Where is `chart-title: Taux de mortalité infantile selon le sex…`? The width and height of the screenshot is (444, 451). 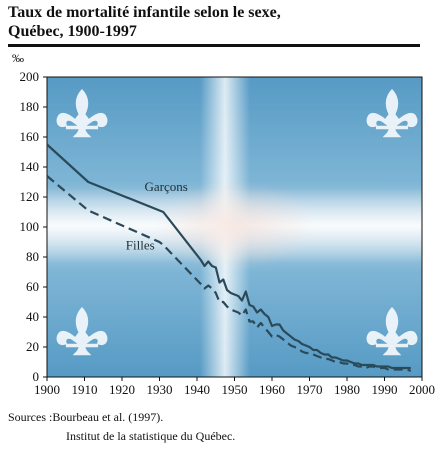 chart-title: Taux de mortalité infantile selon le sex… is located at coordinates (144, 22).